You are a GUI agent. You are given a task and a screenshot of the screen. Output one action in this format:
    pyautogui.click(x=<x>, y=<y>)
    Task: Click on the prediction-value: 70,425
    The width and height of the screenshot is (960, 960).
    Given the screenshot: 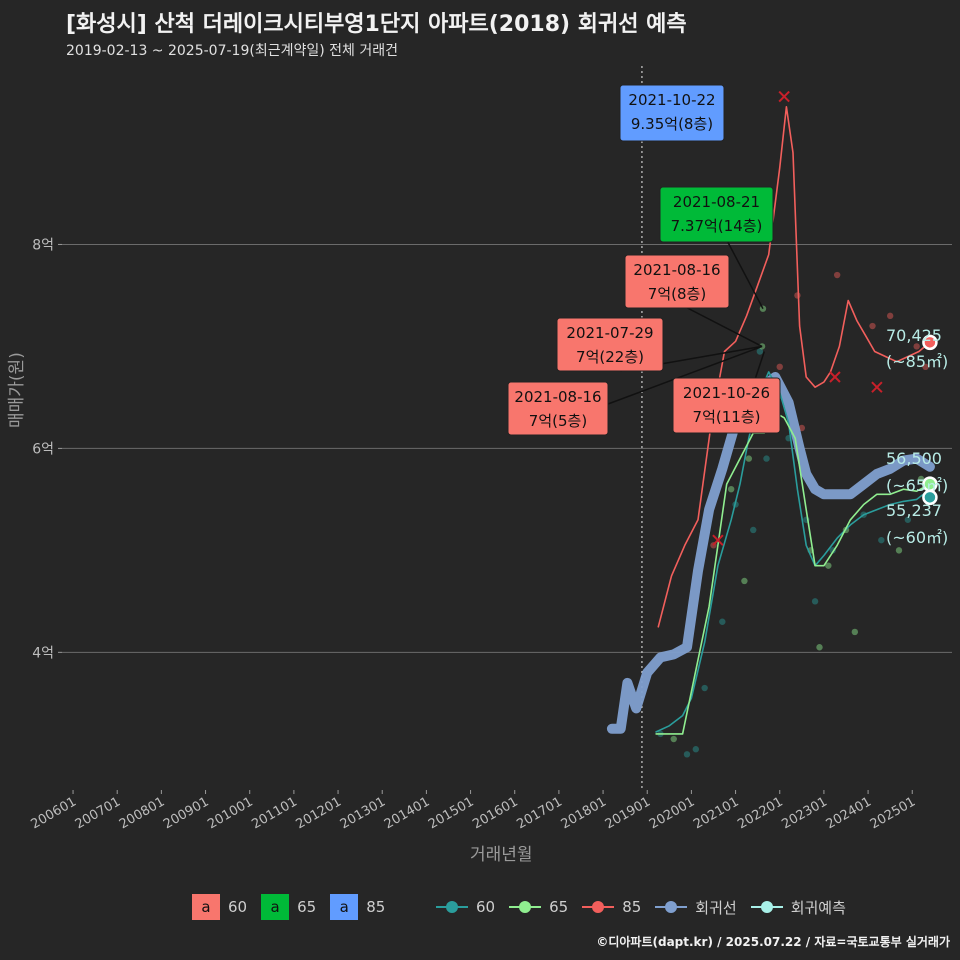 What is the action you would take?
    pyautogui.click(x=914, y=335)
    